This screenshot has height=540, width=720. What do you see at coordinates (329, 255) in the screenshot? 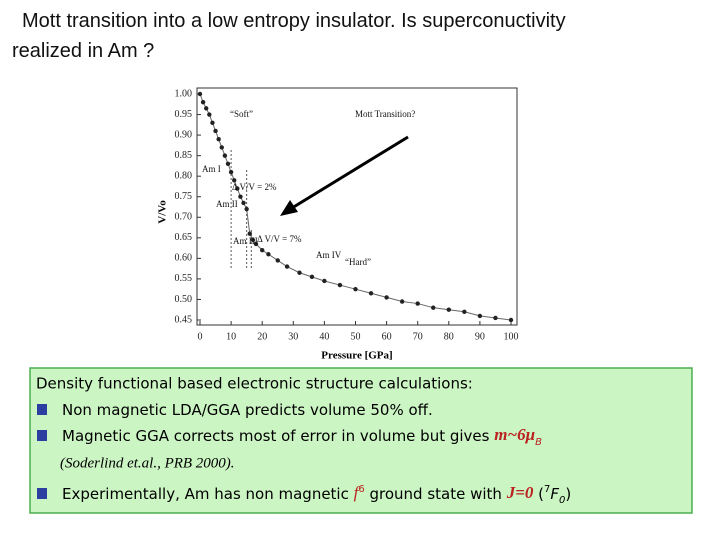
I see `annotation: Am IV` at bounding box center [329, 255].